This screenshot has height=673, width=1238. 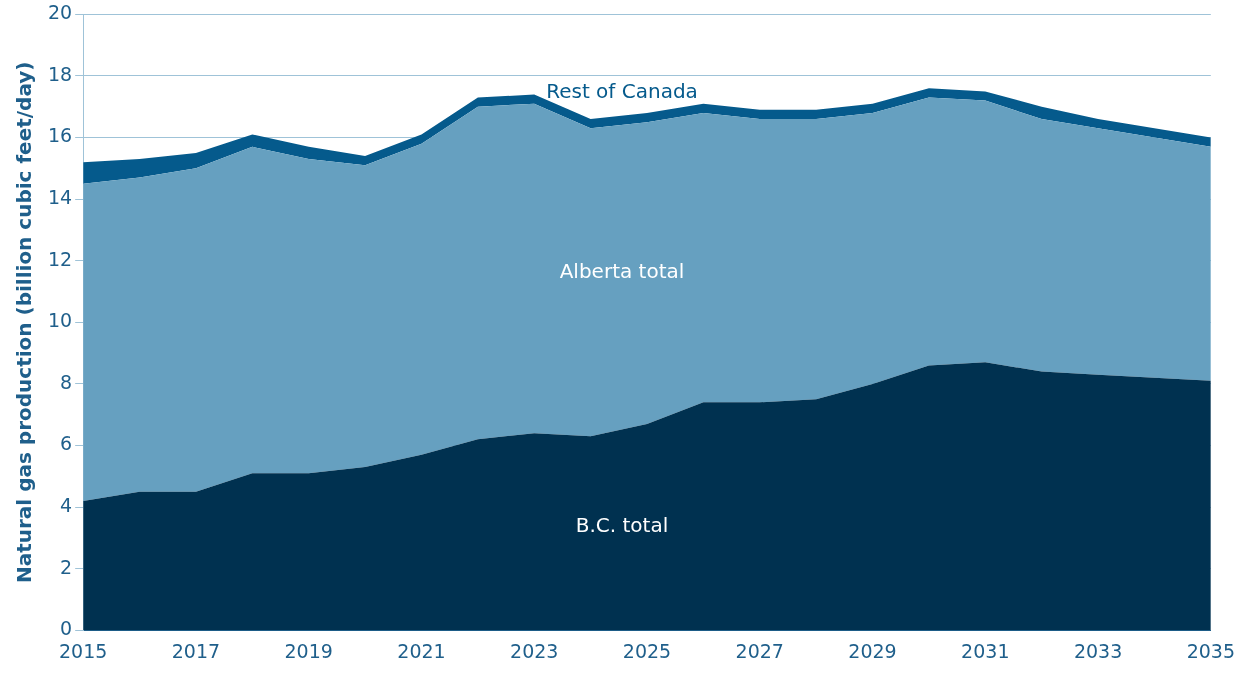 What do you see at coordinates (83, 650) in the screenshot?
I see `x-tick-label: 2015` at bounding box center [83, 650].